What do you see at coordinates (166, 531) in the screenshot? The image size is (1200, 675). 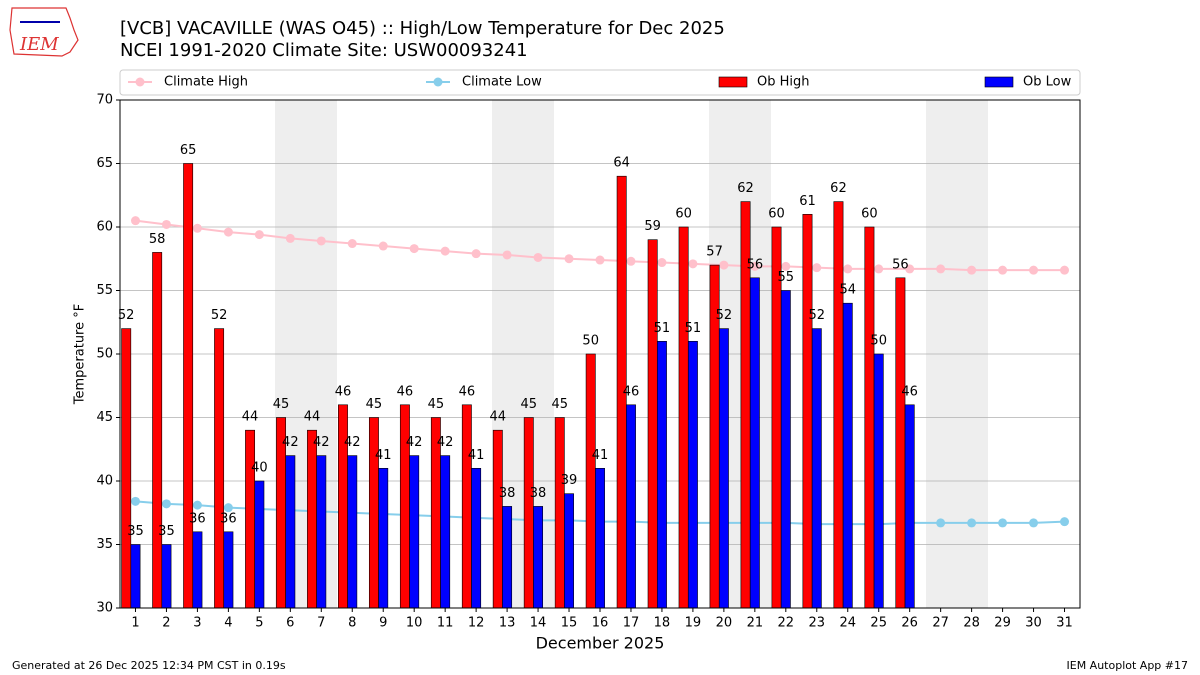 I see `data-label: 35` at bounding box center [166, 531].